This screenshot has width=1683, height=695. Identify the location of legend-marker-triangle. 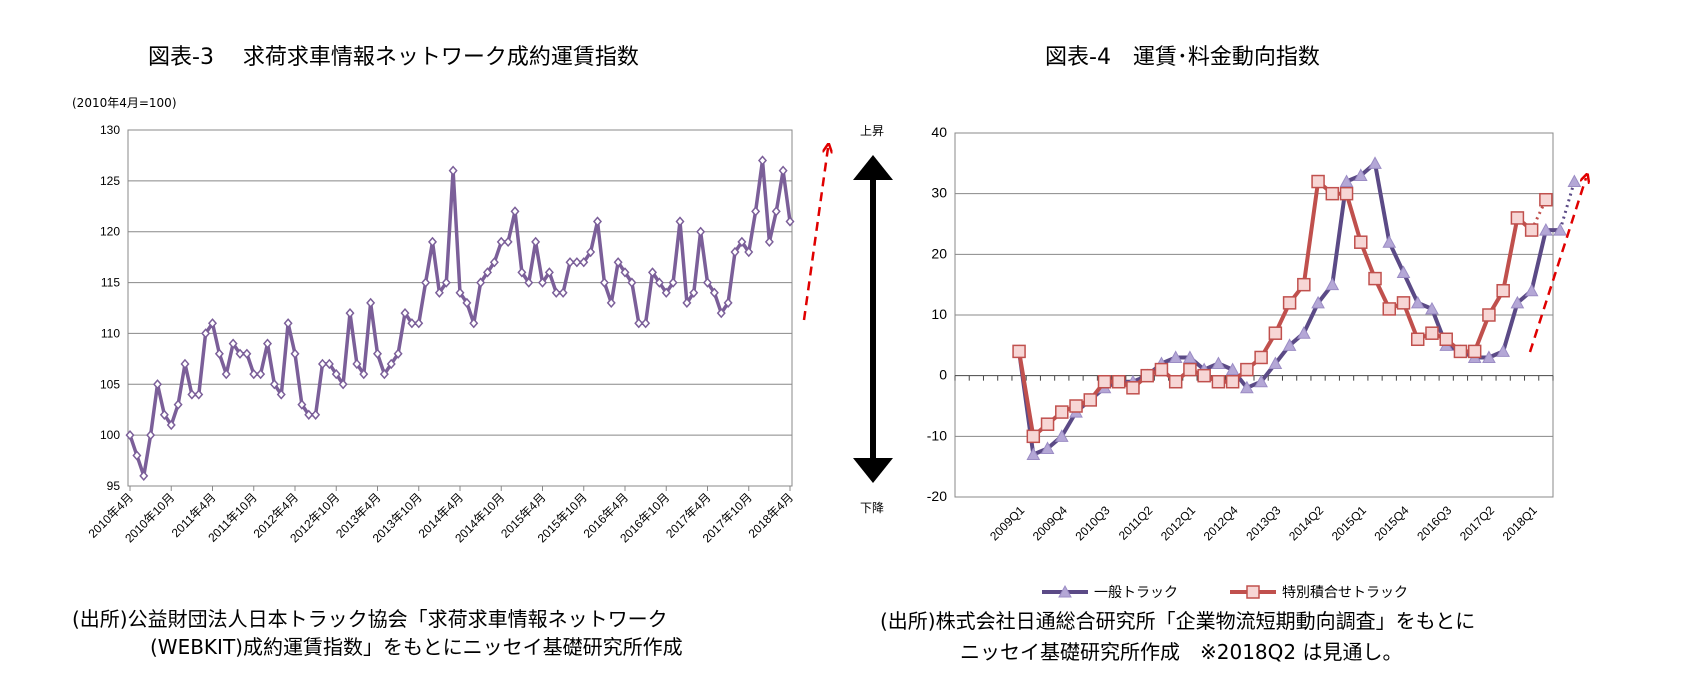
(1065, 591).